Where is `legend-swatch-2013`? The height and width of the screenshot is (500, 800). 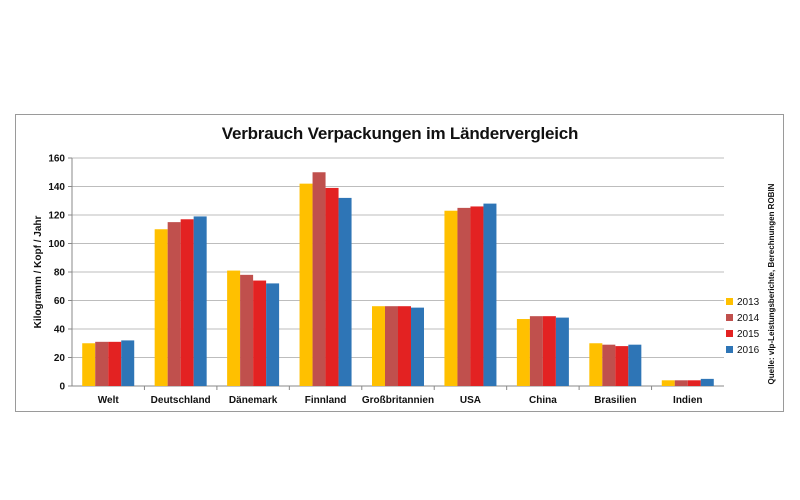
legend-swatch-2013 is located at coordinates (729, 301).